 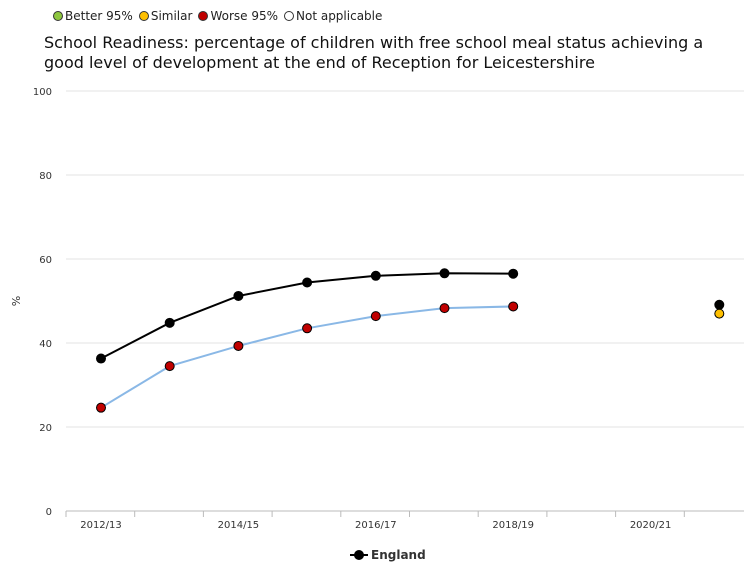 What do you see at coordinates (203, 16) in the screenshot?
I see `worse-dot-icon` at bounding box center [203, 16].